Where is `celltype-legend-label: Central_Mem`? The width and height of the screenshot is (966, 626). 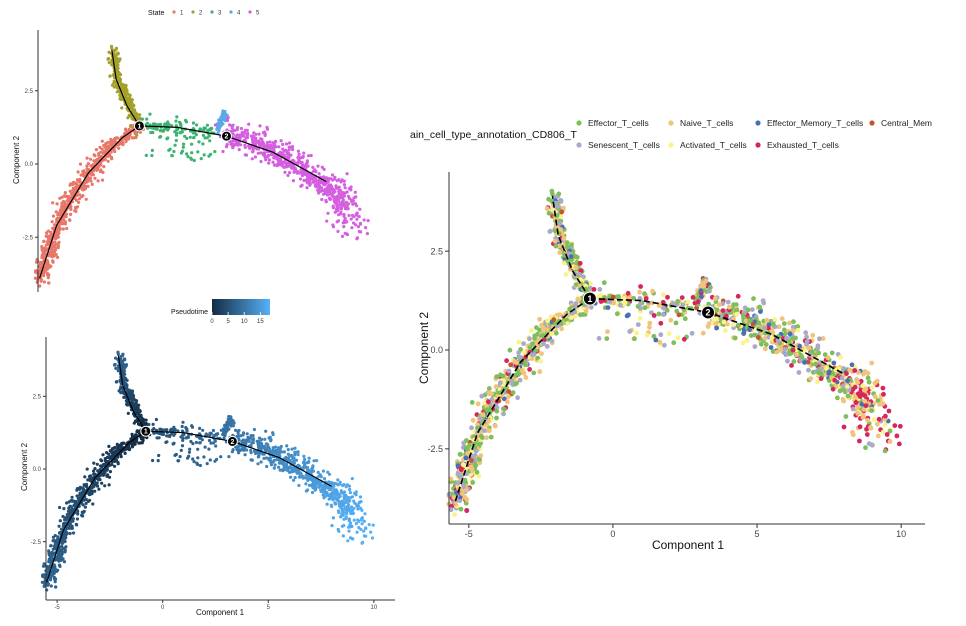 celltype-legend-label: Central_Mem is located at coordinates (906, 123).